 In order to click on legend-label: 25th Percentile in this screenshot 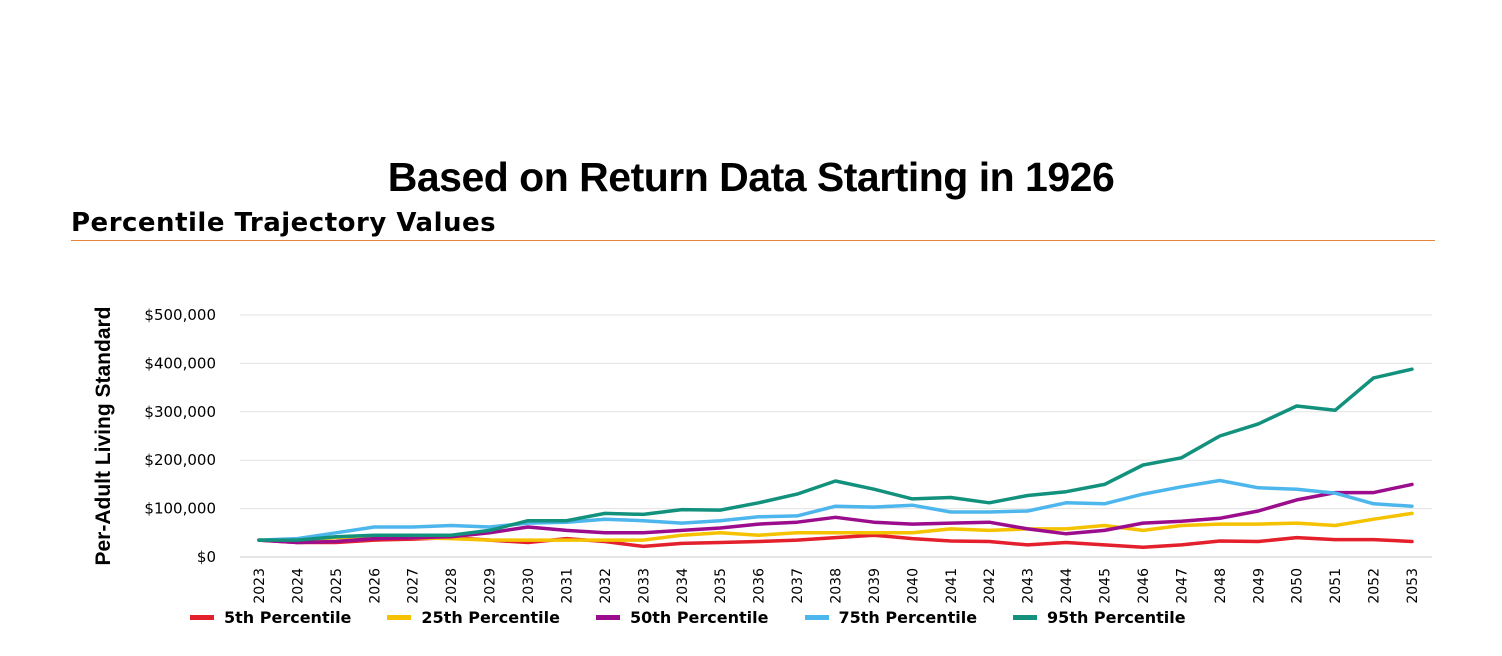, I will do `click(490, 617)`.